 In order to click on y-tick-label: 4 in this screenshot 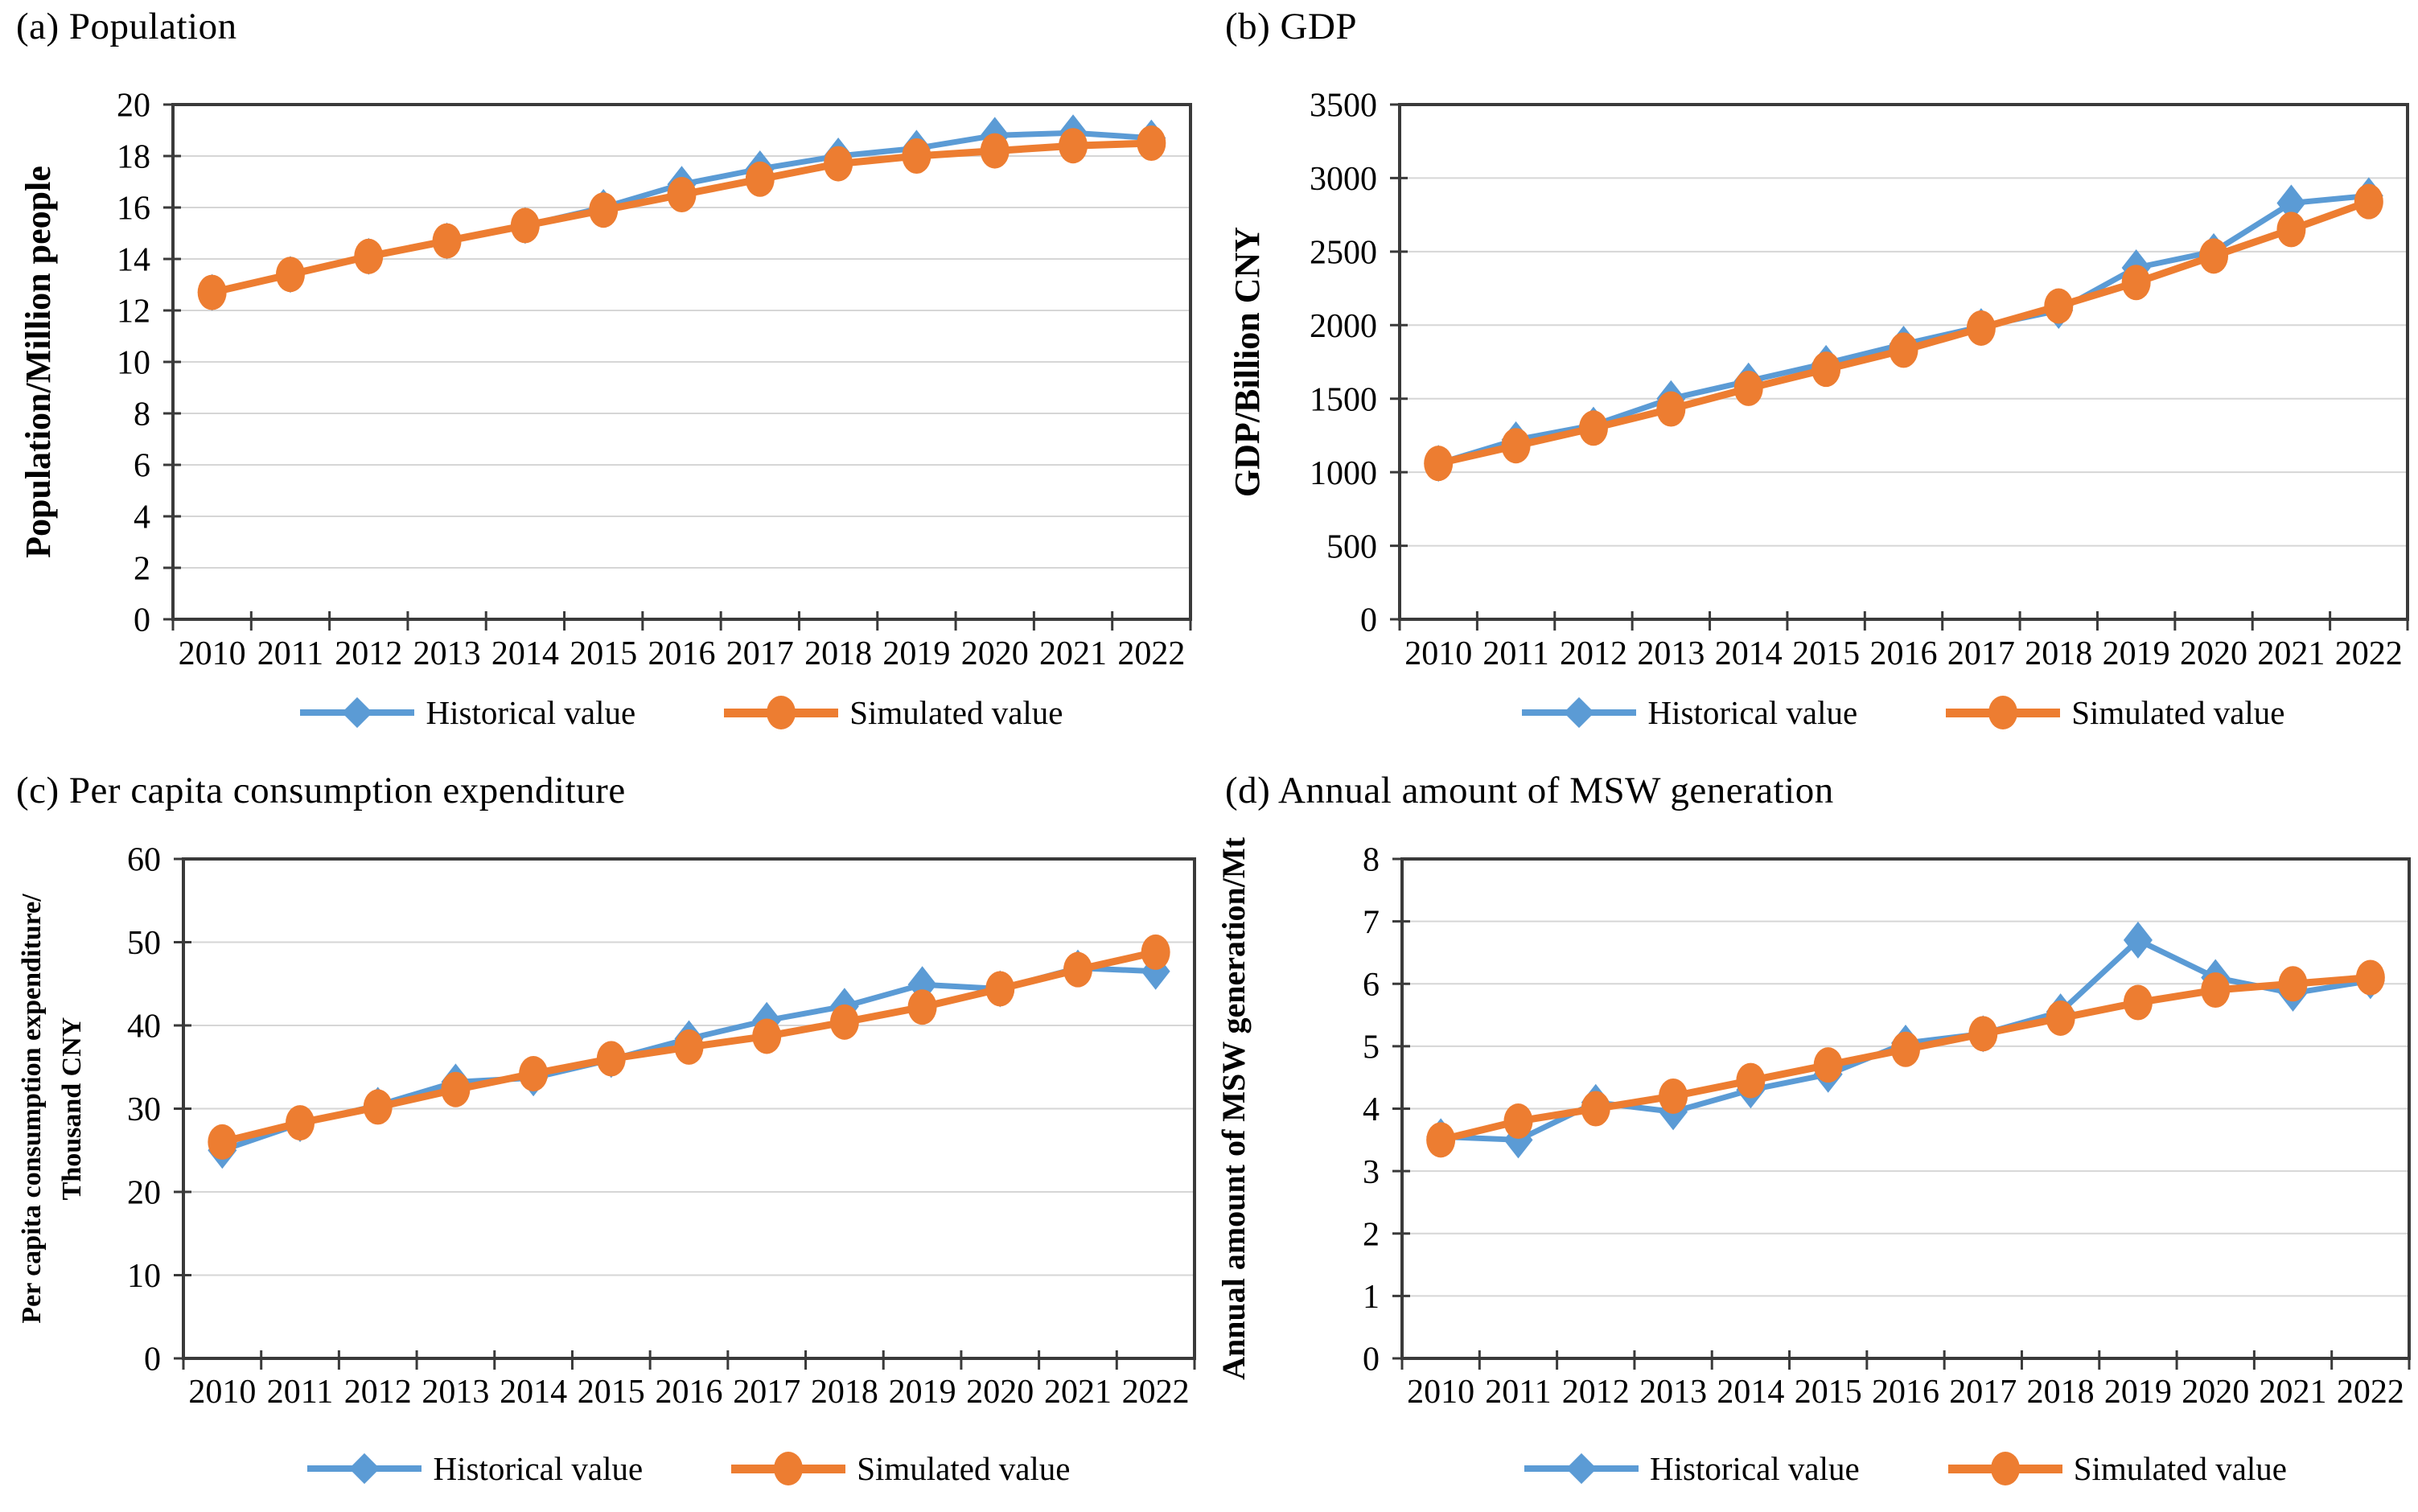, I will do `click(1372, 1110)`.